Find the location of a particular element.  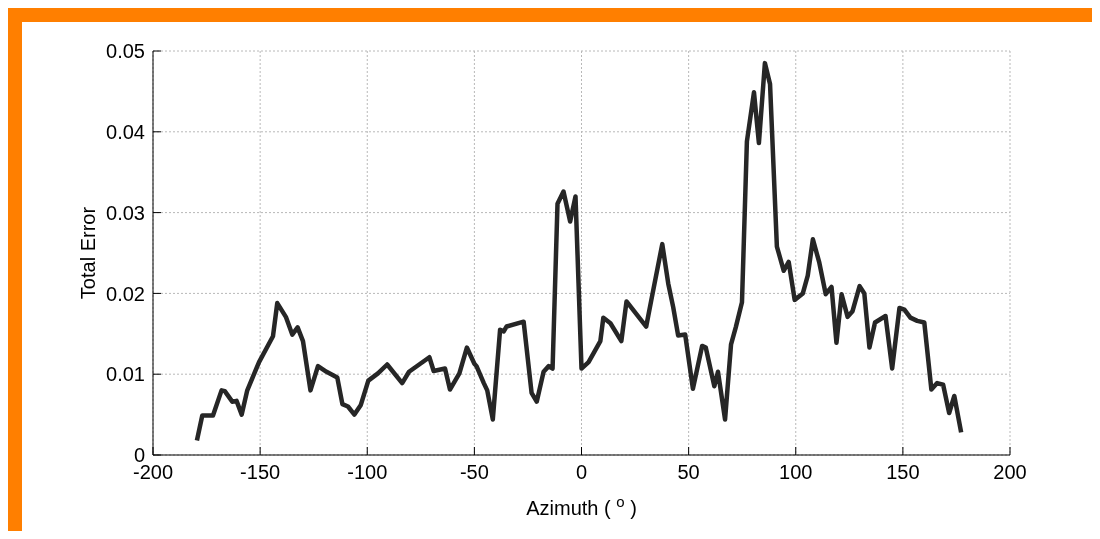

x-tick-label: -200 is located at coordinates (153, 472).